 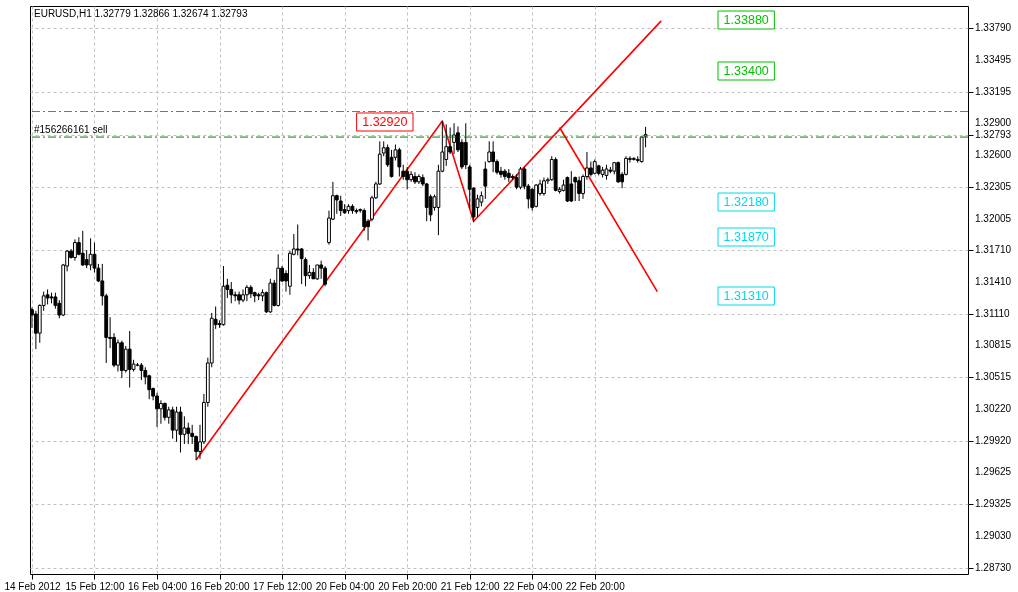 What do you see at coordinates (141, 13) in the screenshot?
I see `chart-title: EURUSD,H1 1.32779 1.32866 1.32674 1.32793` at bounding box center [141, 13].